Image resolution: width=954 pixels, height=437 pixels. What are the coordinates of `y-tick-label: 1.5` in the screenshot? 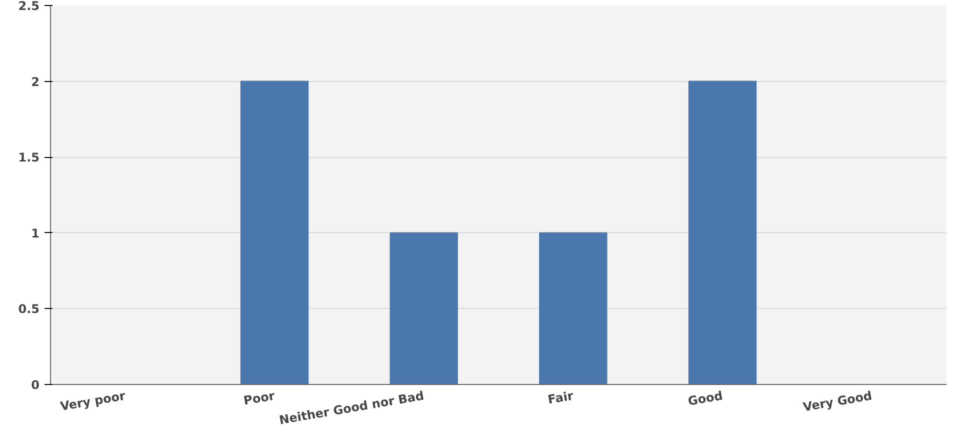 It's located at (29, 157).